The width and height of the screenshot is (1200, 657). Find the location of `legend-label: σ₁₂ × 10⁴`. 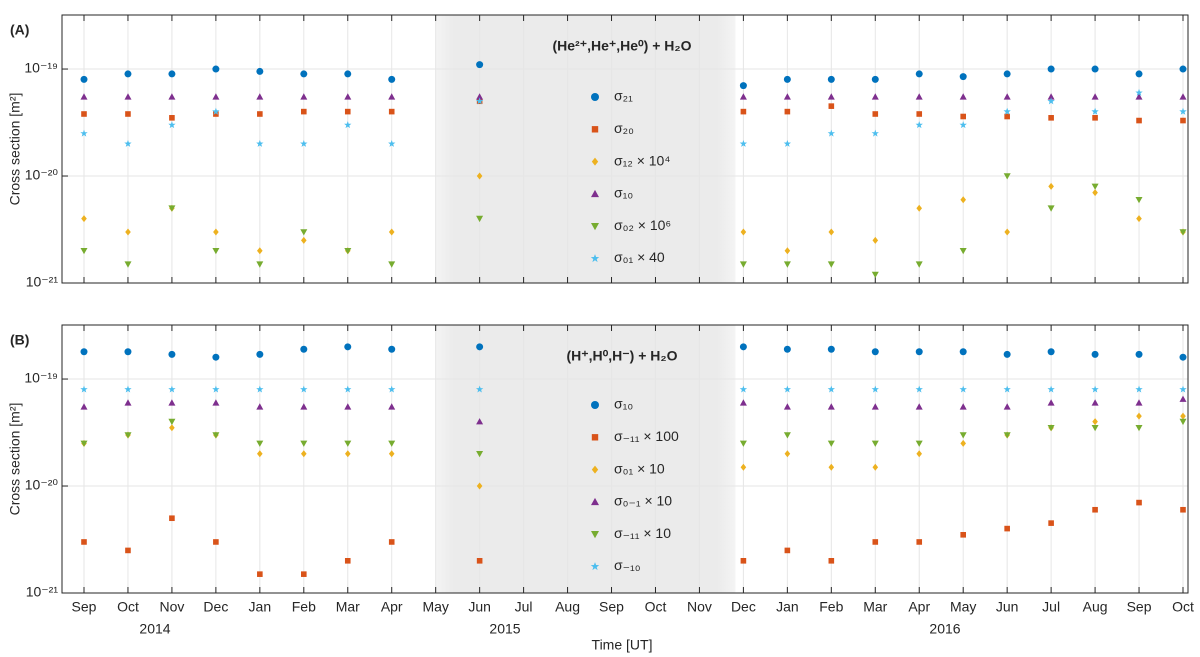

legend-label: σ₁₂ × 10⁴ is located at coordinates (642, 160).